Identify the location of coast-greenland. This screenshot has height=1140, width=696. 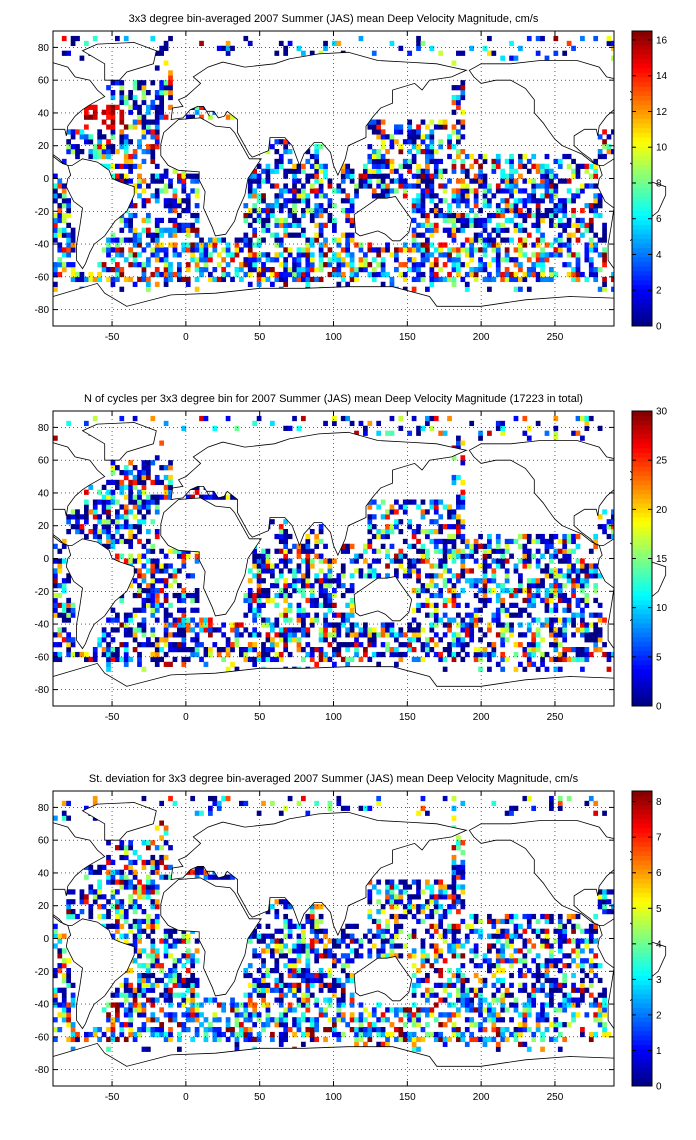
(119, 441).